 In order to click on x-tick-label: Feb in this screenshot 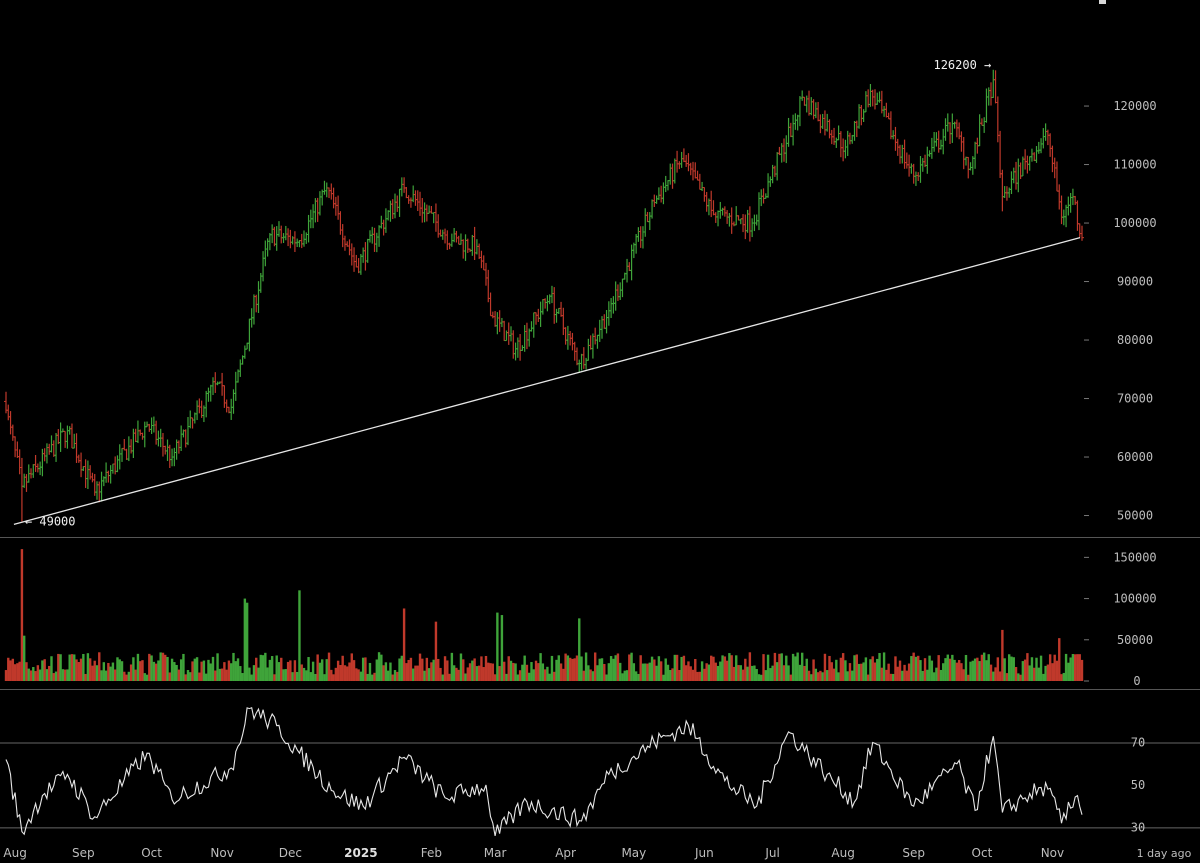, I will do `click(431, 853)`.